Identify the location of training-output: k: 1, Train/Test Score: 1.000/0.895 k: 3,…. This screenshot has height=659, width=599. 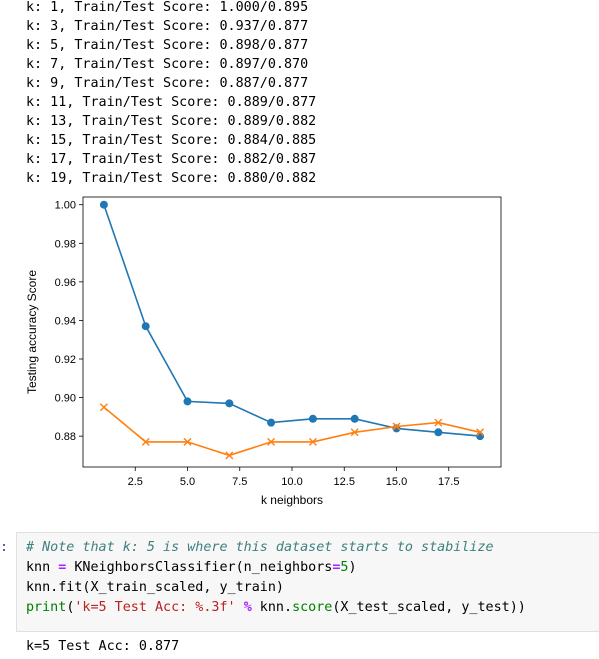
(171, 94).